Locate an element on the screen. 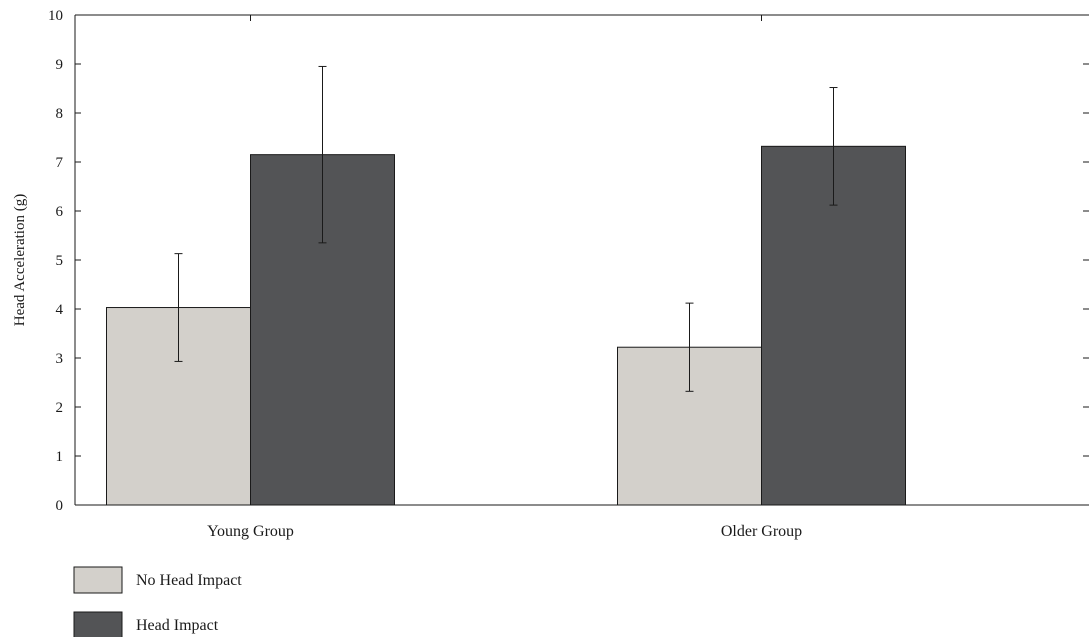 The height and width of the screenshot is (637, 1089). y-tick-label: 10 is located at coordinates (55, 16).